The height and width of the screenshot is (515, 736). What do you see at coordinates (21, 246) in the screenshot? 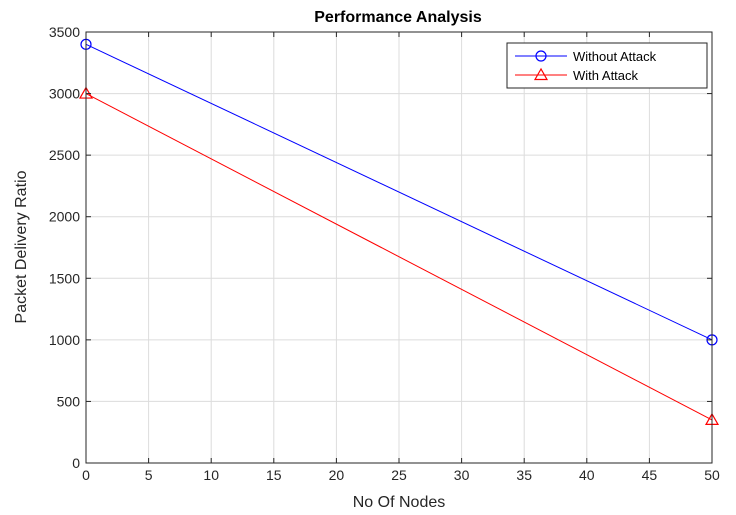
I see `y-axis-label: Packet Delivery Ratio` at bounding box center [21, 246].